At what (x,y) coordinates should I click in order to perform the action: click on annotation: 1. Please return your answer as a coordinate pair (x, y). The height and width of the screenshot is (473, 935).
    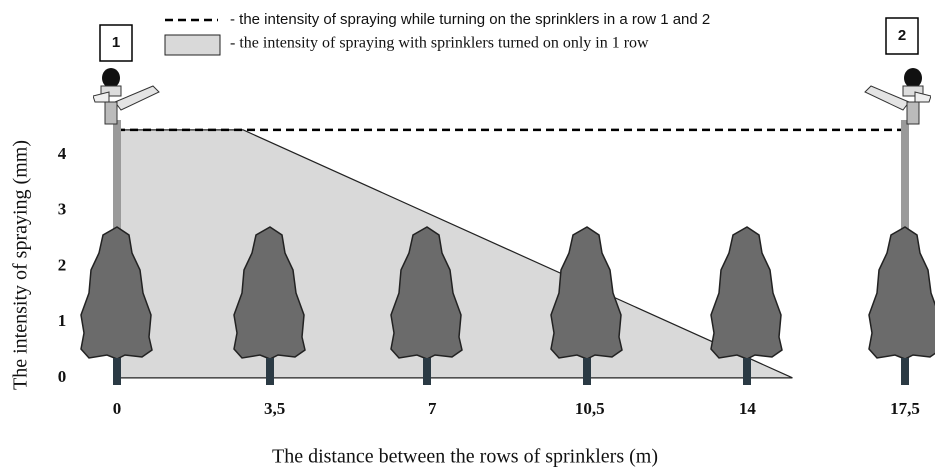
    Looking at the image, I should click on (116, 42).